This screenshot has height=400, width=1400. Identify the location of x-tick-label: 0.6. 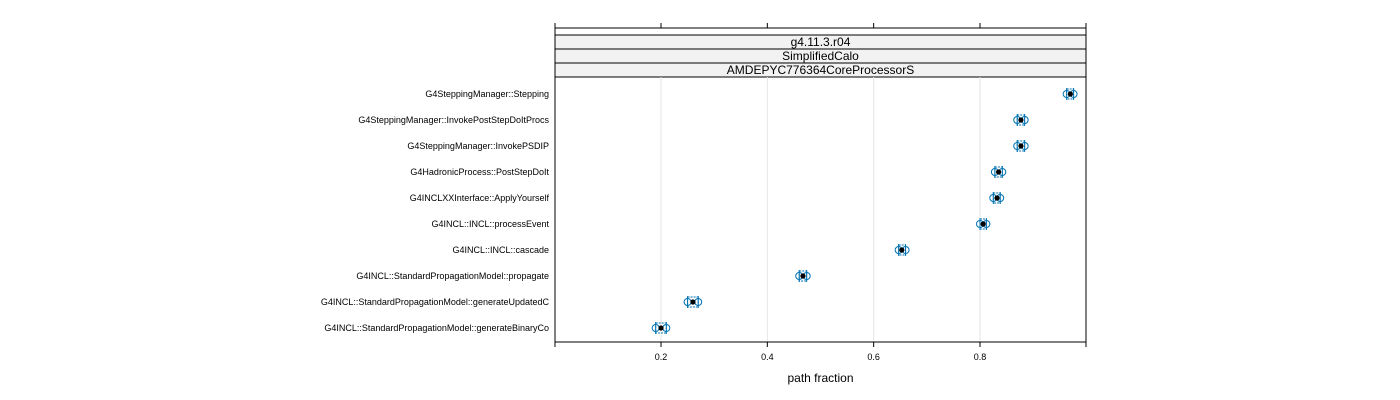
(873, 357).